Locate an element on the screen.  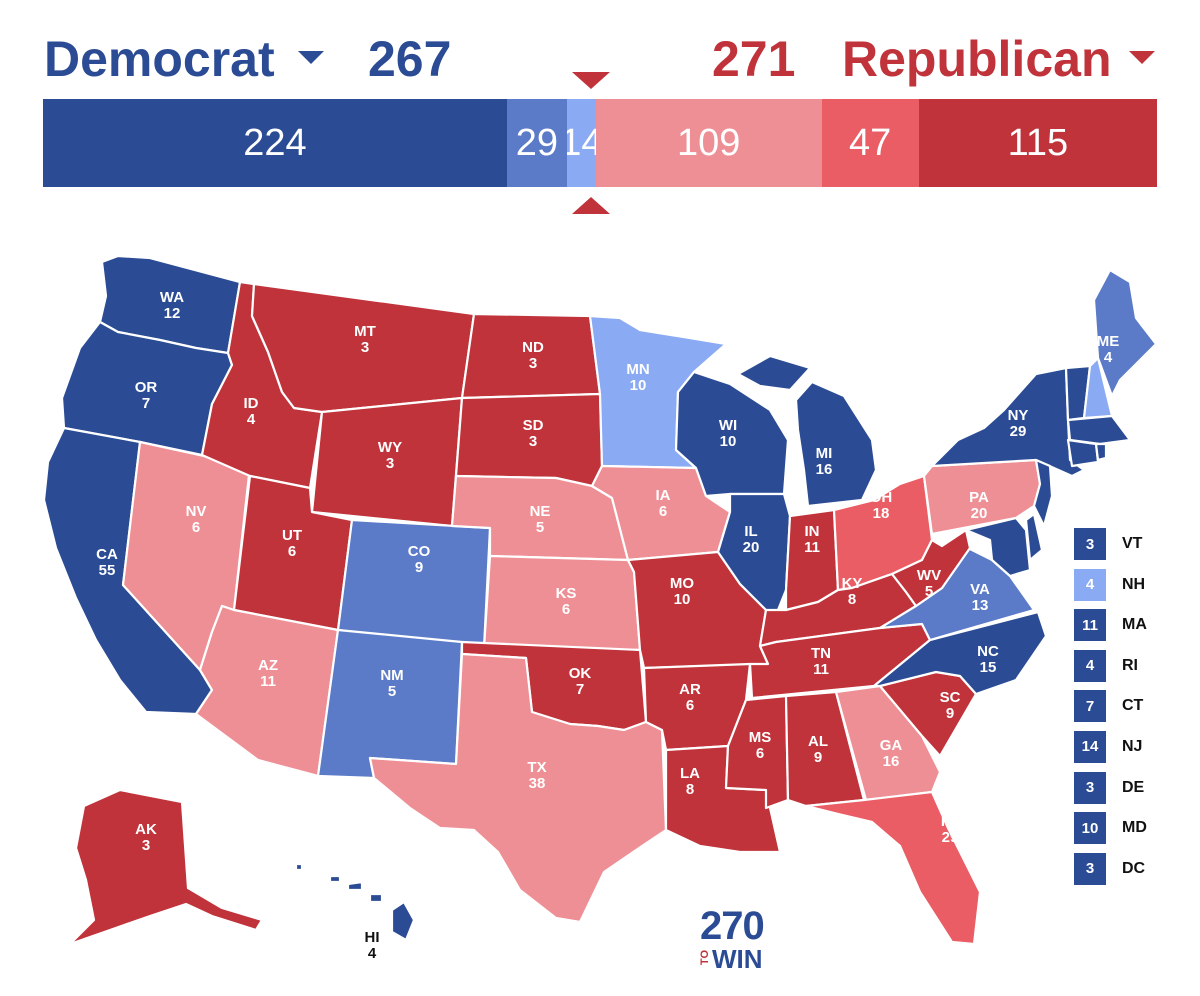
state-ev-ks: 6 is located at coordinates (566, 609).